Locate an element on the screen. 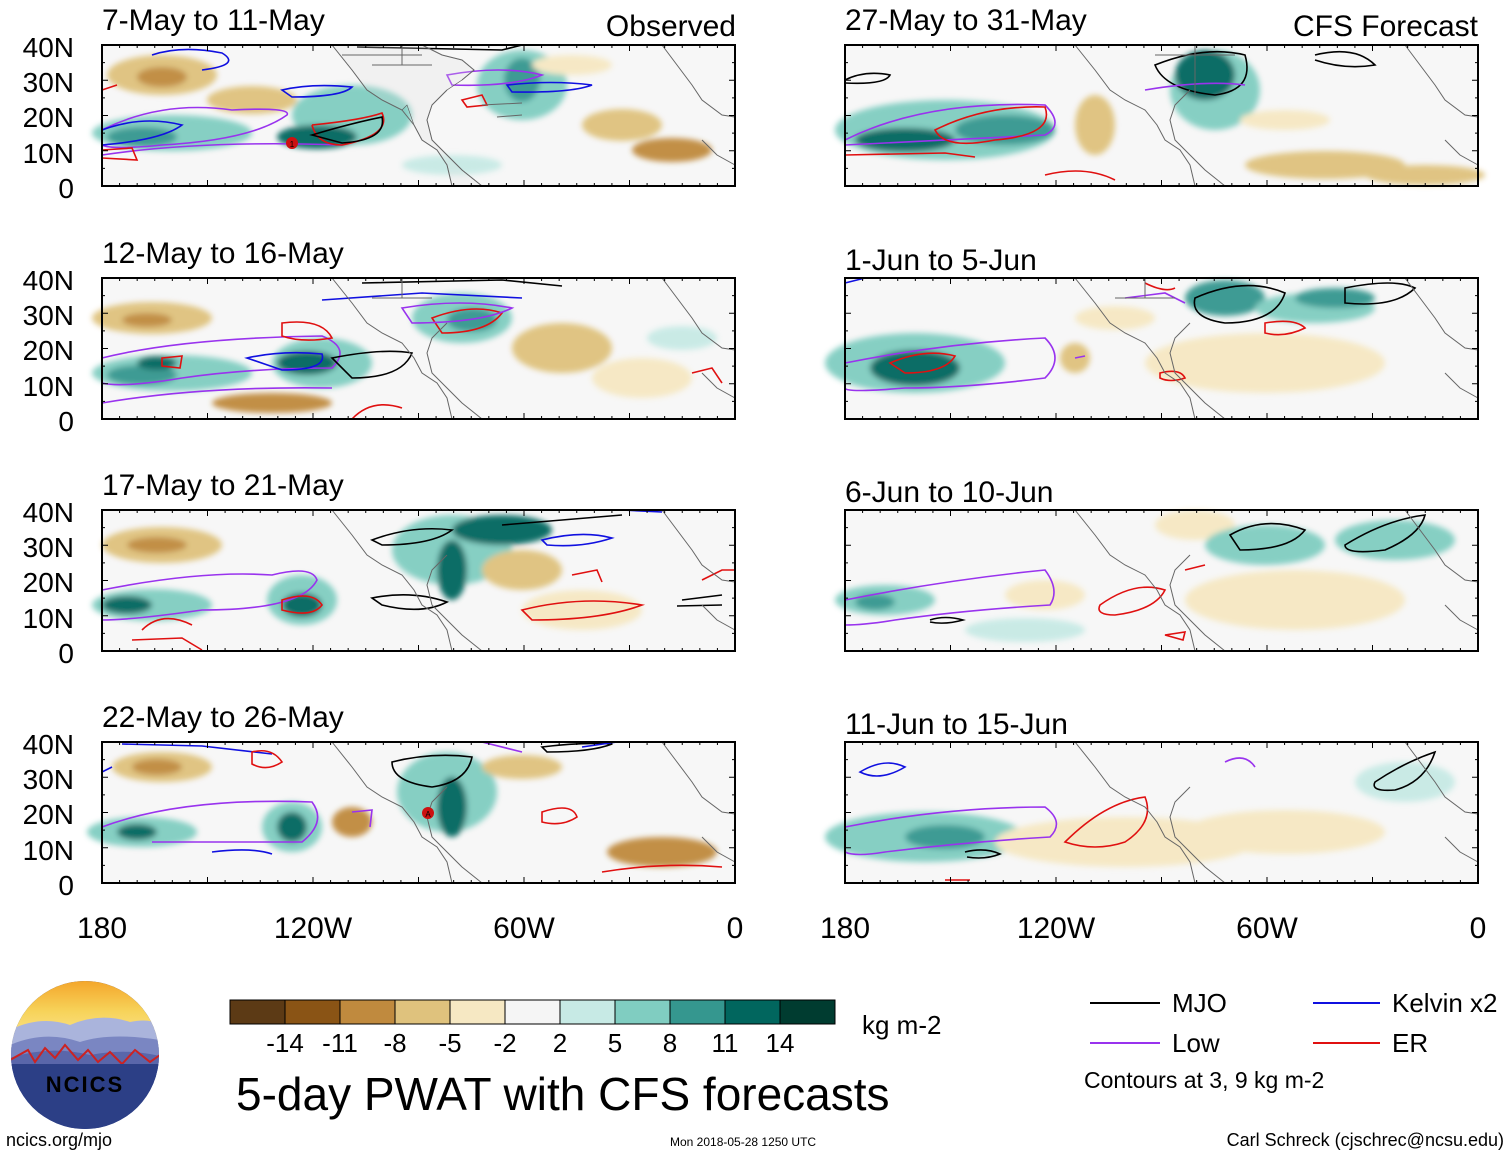 The image size is (1510, 1157). period-label-left-2: 12-May to 16-May is located at coordinates (223, 253).